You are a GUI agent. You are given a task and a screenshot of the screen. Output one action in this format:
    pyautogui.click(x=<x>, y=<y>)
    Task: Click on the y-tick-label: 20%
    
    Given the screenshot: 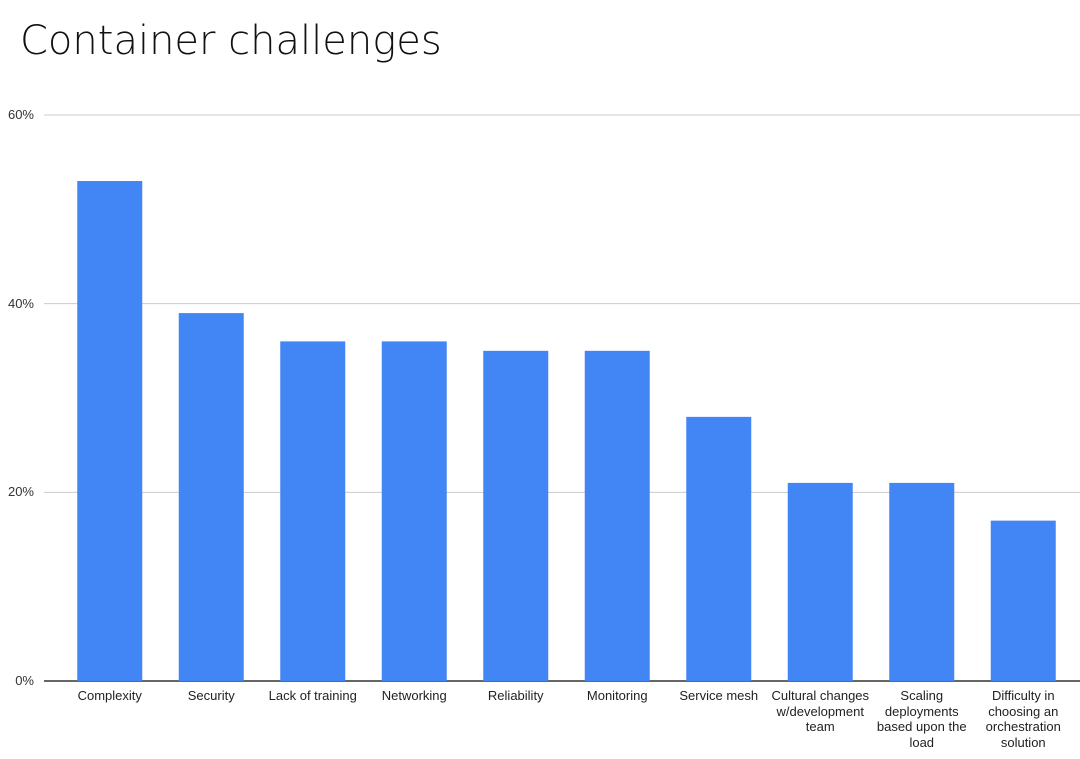 What is the action you would take?
    pyautogui.click(x=20, y=492)
    